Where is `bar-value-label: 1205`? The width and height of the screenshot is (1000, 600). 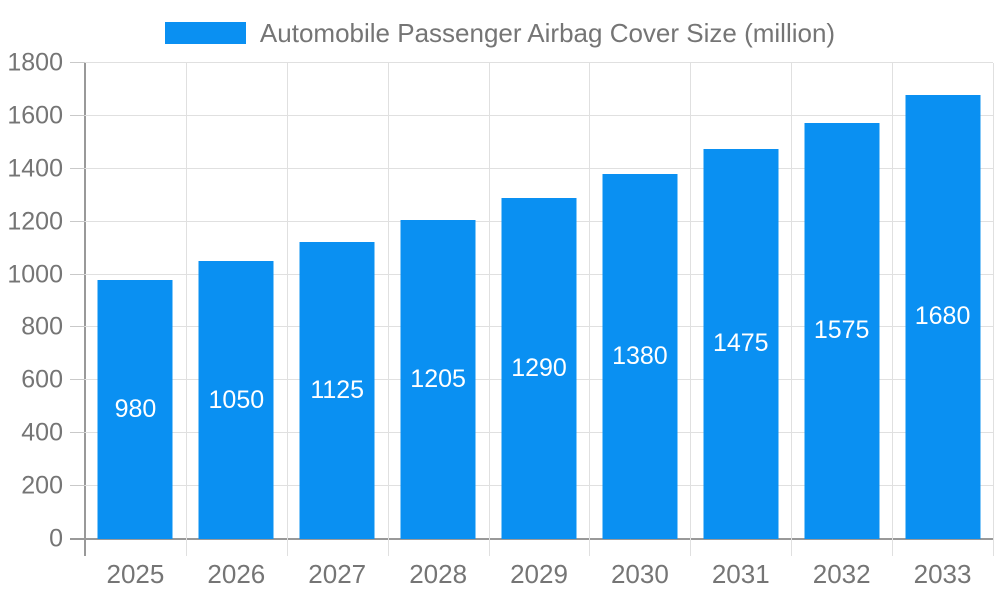
bar-value-label: 1205 is located at coordinates (438, 379).